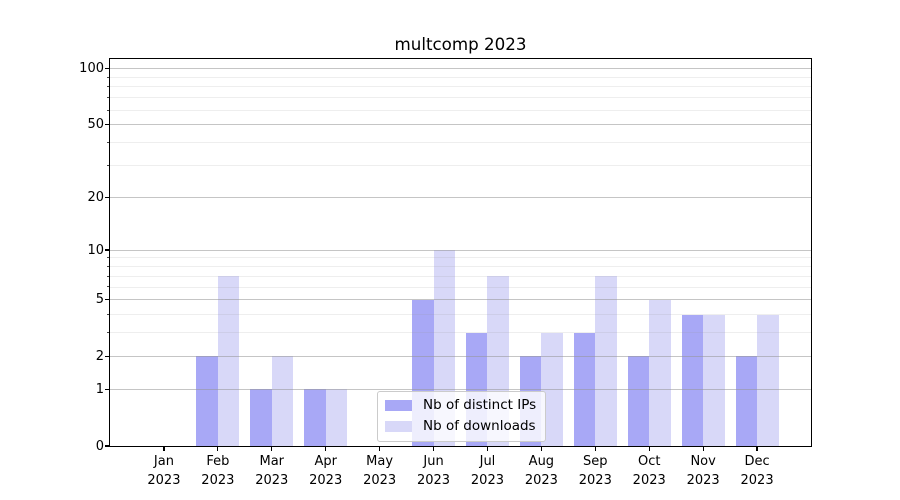 The height and width of the screenshot is (500, 900). I want to click on bar-nb-of-downloads-oct, so click(660, 372).